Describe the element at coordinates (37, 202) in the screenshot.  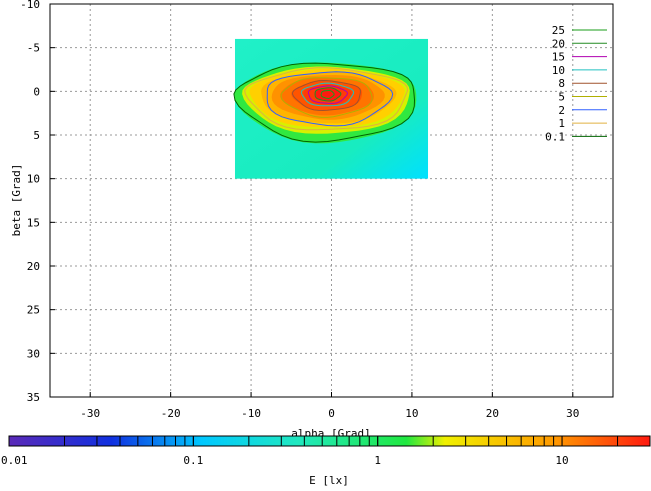
I see `y-axis-ticks: -10 -5 0 5 10 15 20 25 30 35` at that location.